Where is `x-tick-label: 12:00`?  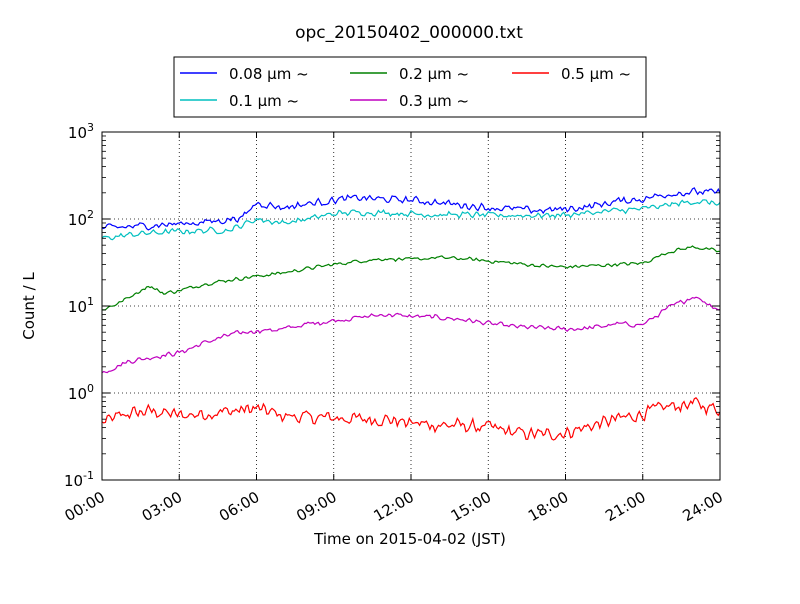
x-tick-label: 12:00 is located at coordinates (394, 506).